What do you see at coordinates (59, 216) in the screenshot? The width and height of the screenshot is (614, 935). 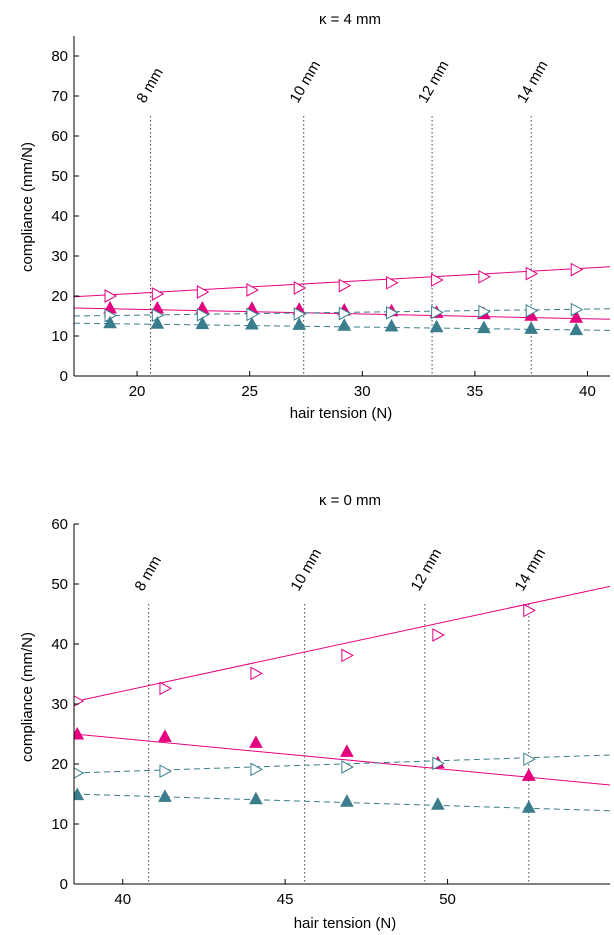 I see `top-y-tick-label-4: 40` at bounding box center [59, 216].